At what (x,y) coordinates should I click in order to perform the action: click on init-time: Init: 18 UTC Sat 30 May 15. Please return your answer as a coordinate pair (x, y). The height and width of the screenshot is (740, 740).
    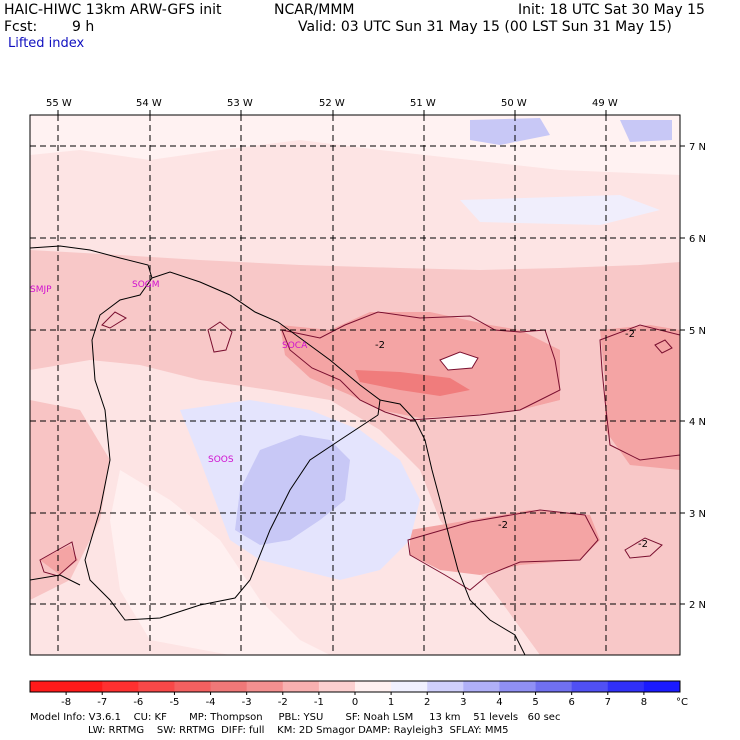
    Looking at the image, I should click on (611, 10).